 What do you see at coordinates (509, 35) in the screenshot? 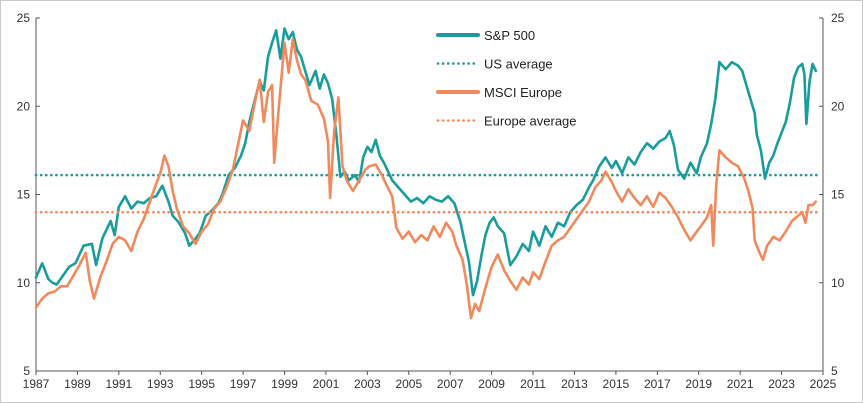
I see `legend-label-s-p-500: S&P 500` at bounding box center [509, 35].